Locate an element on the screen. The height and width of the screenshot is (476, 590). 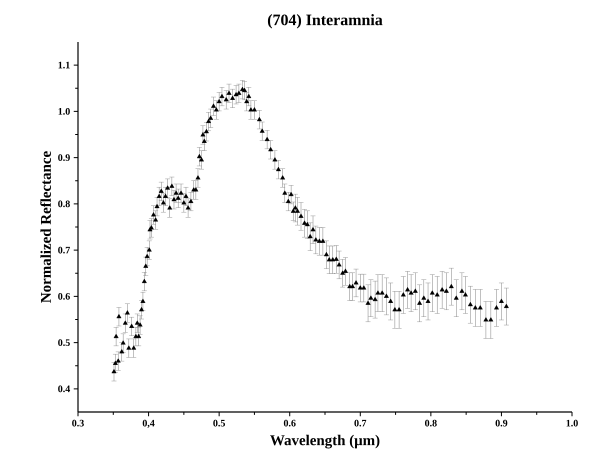
y-tick-label: 0.7 is located at coordinates (64, 250).